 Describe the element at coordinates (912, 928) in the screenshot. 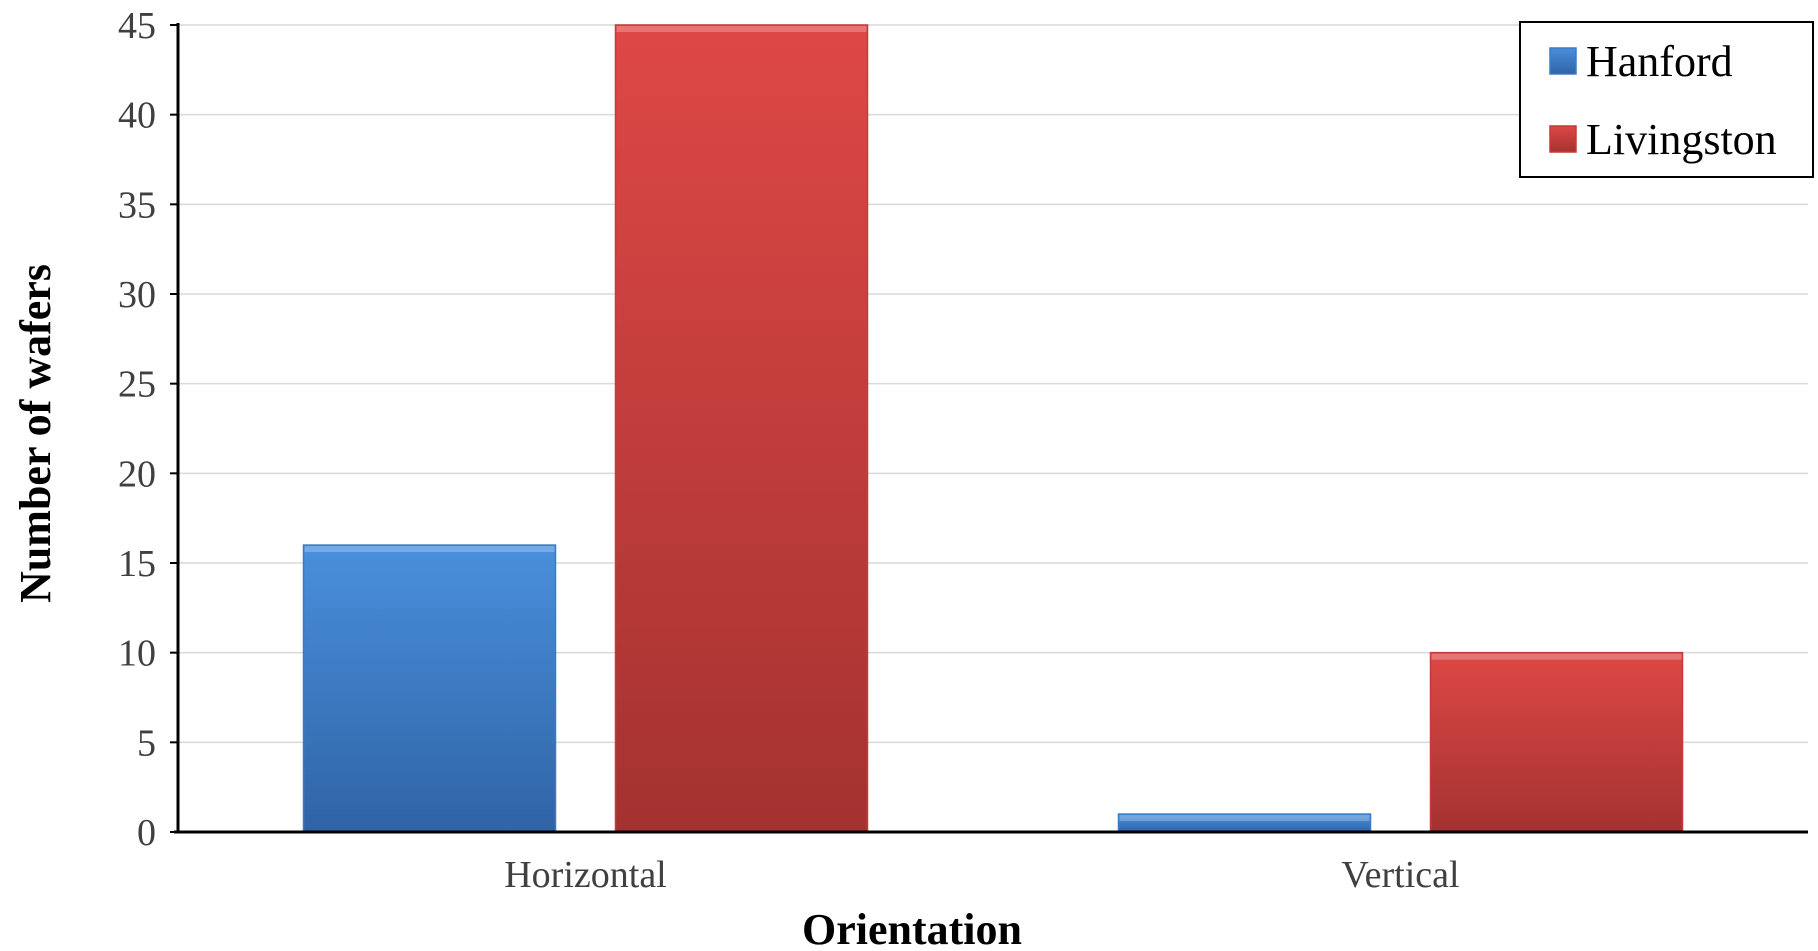

I see `x-axis-title: Orientation` at that location.